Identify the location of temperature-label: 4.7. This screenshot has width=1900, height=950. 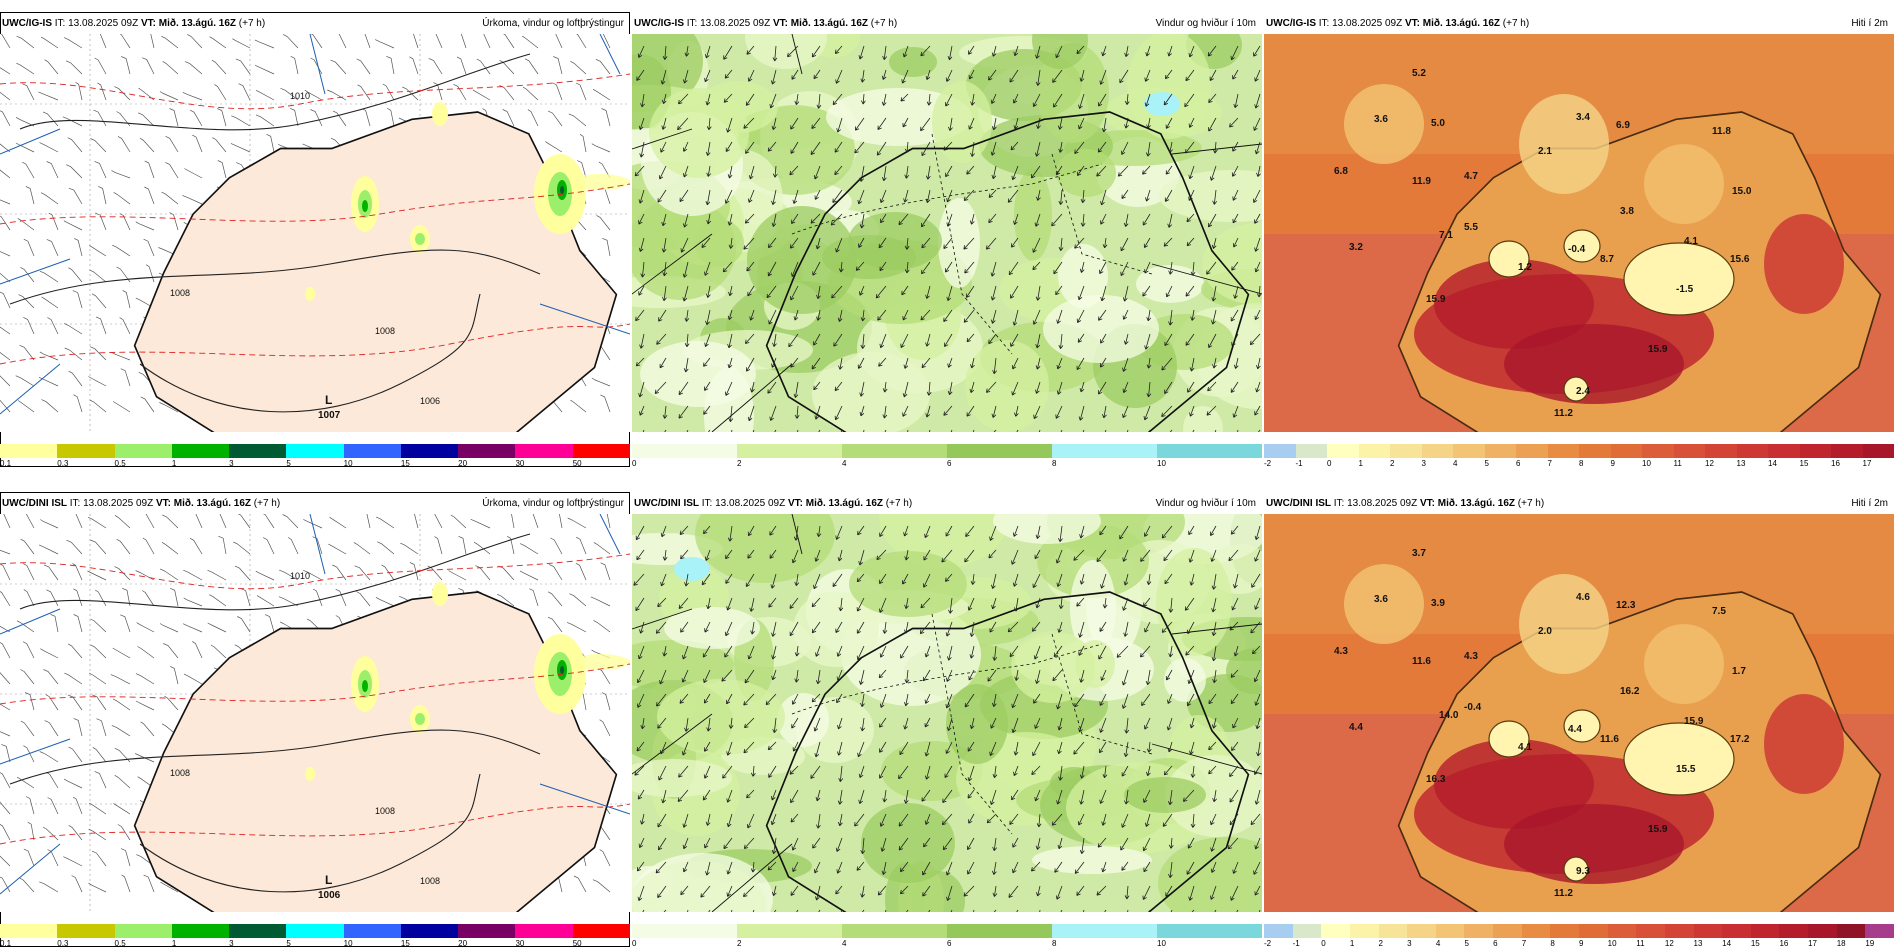
(1471, 176).